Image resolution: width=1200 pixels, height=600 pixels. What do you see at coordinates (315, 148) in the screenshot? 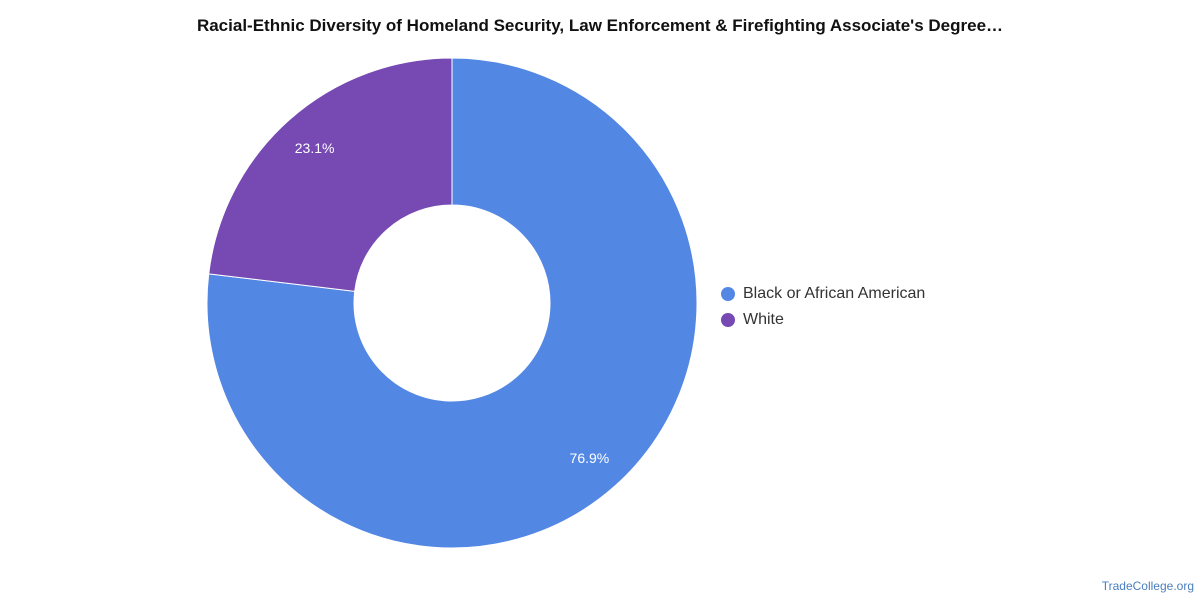
I see `slice-value-label: 23.1%` at bounding box center [315, 148].